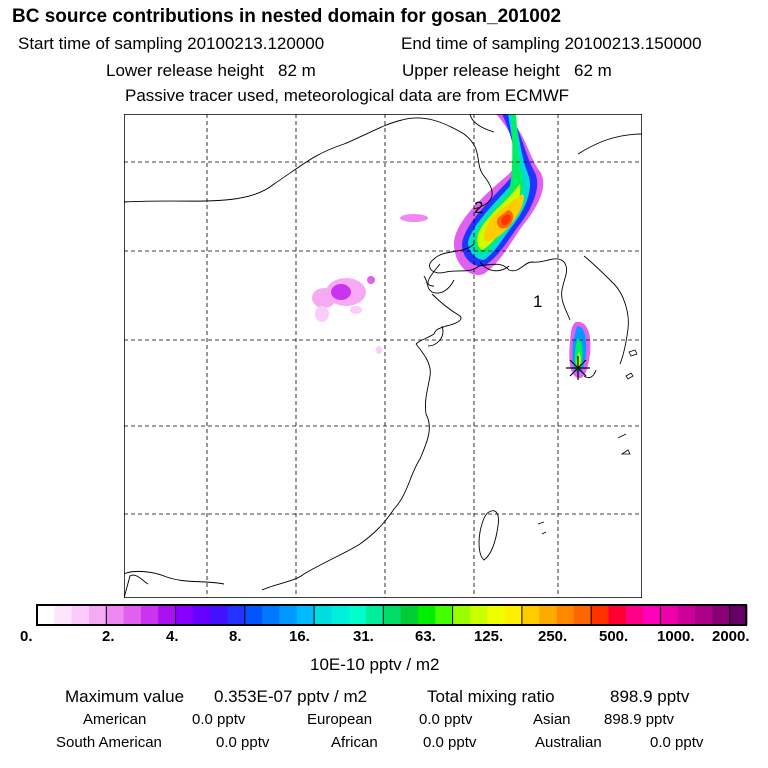 This screenshot has width=768, height=768. Describe the element at coordinates (172, 636) in the screenshot. I see `colorbar-tick-label: 4.` at that location.